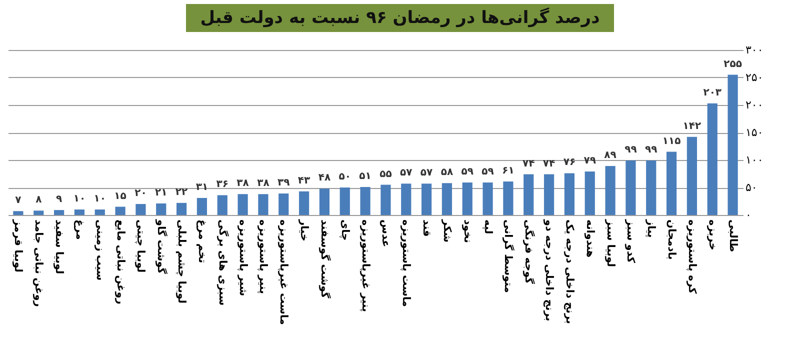  I want to click on data-label: ۵۵, so click(386, 174).